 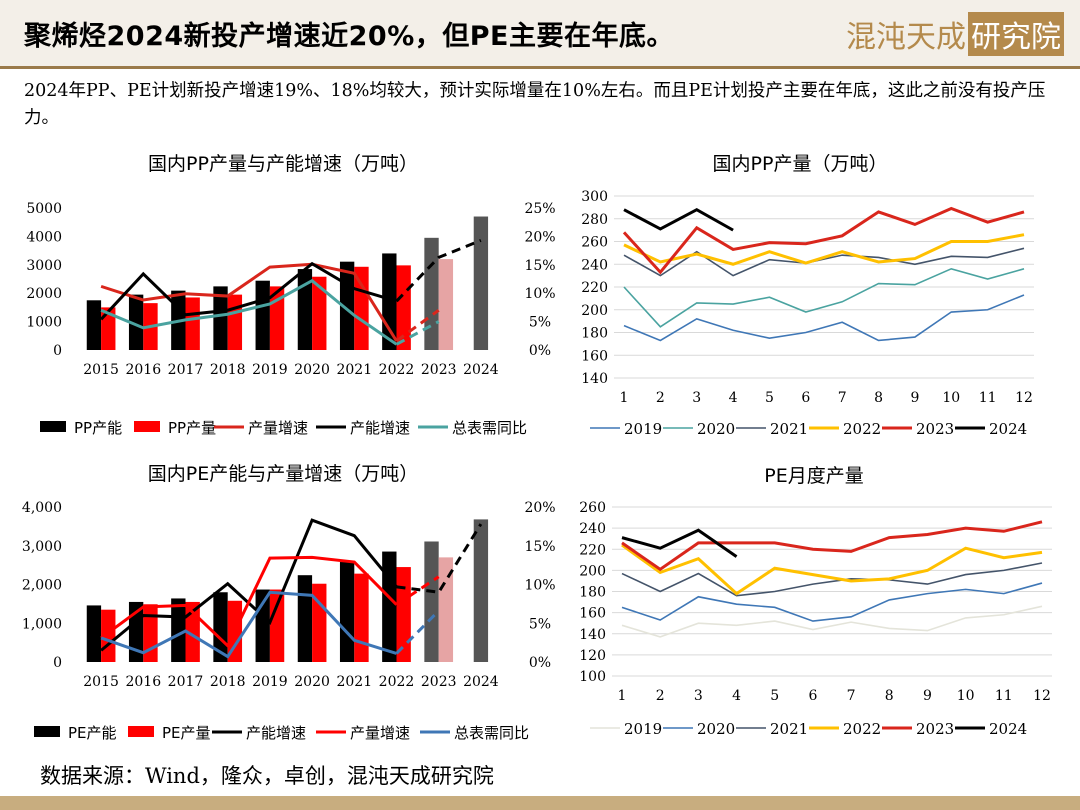 I want to click on legend-label: PP产量, so click(x=192, y=428).